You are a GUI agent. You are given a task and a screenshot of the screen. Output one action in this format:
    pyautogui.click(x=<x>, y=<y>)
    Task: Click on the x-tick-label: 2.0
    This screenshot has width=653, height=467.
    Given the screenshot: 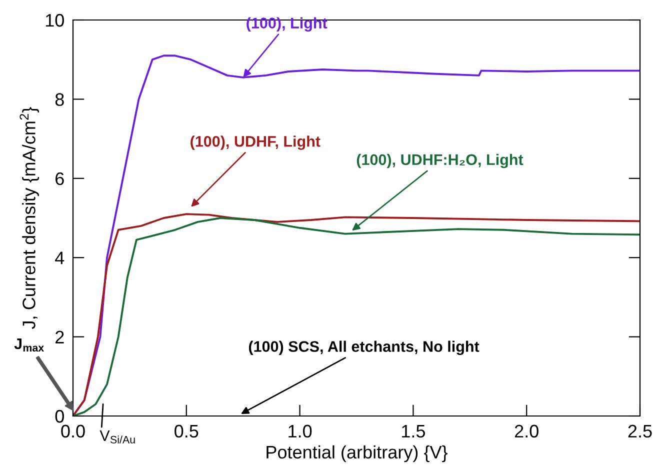 What is the action you would take?
    pyautogui.click(x=526, y=431)
    